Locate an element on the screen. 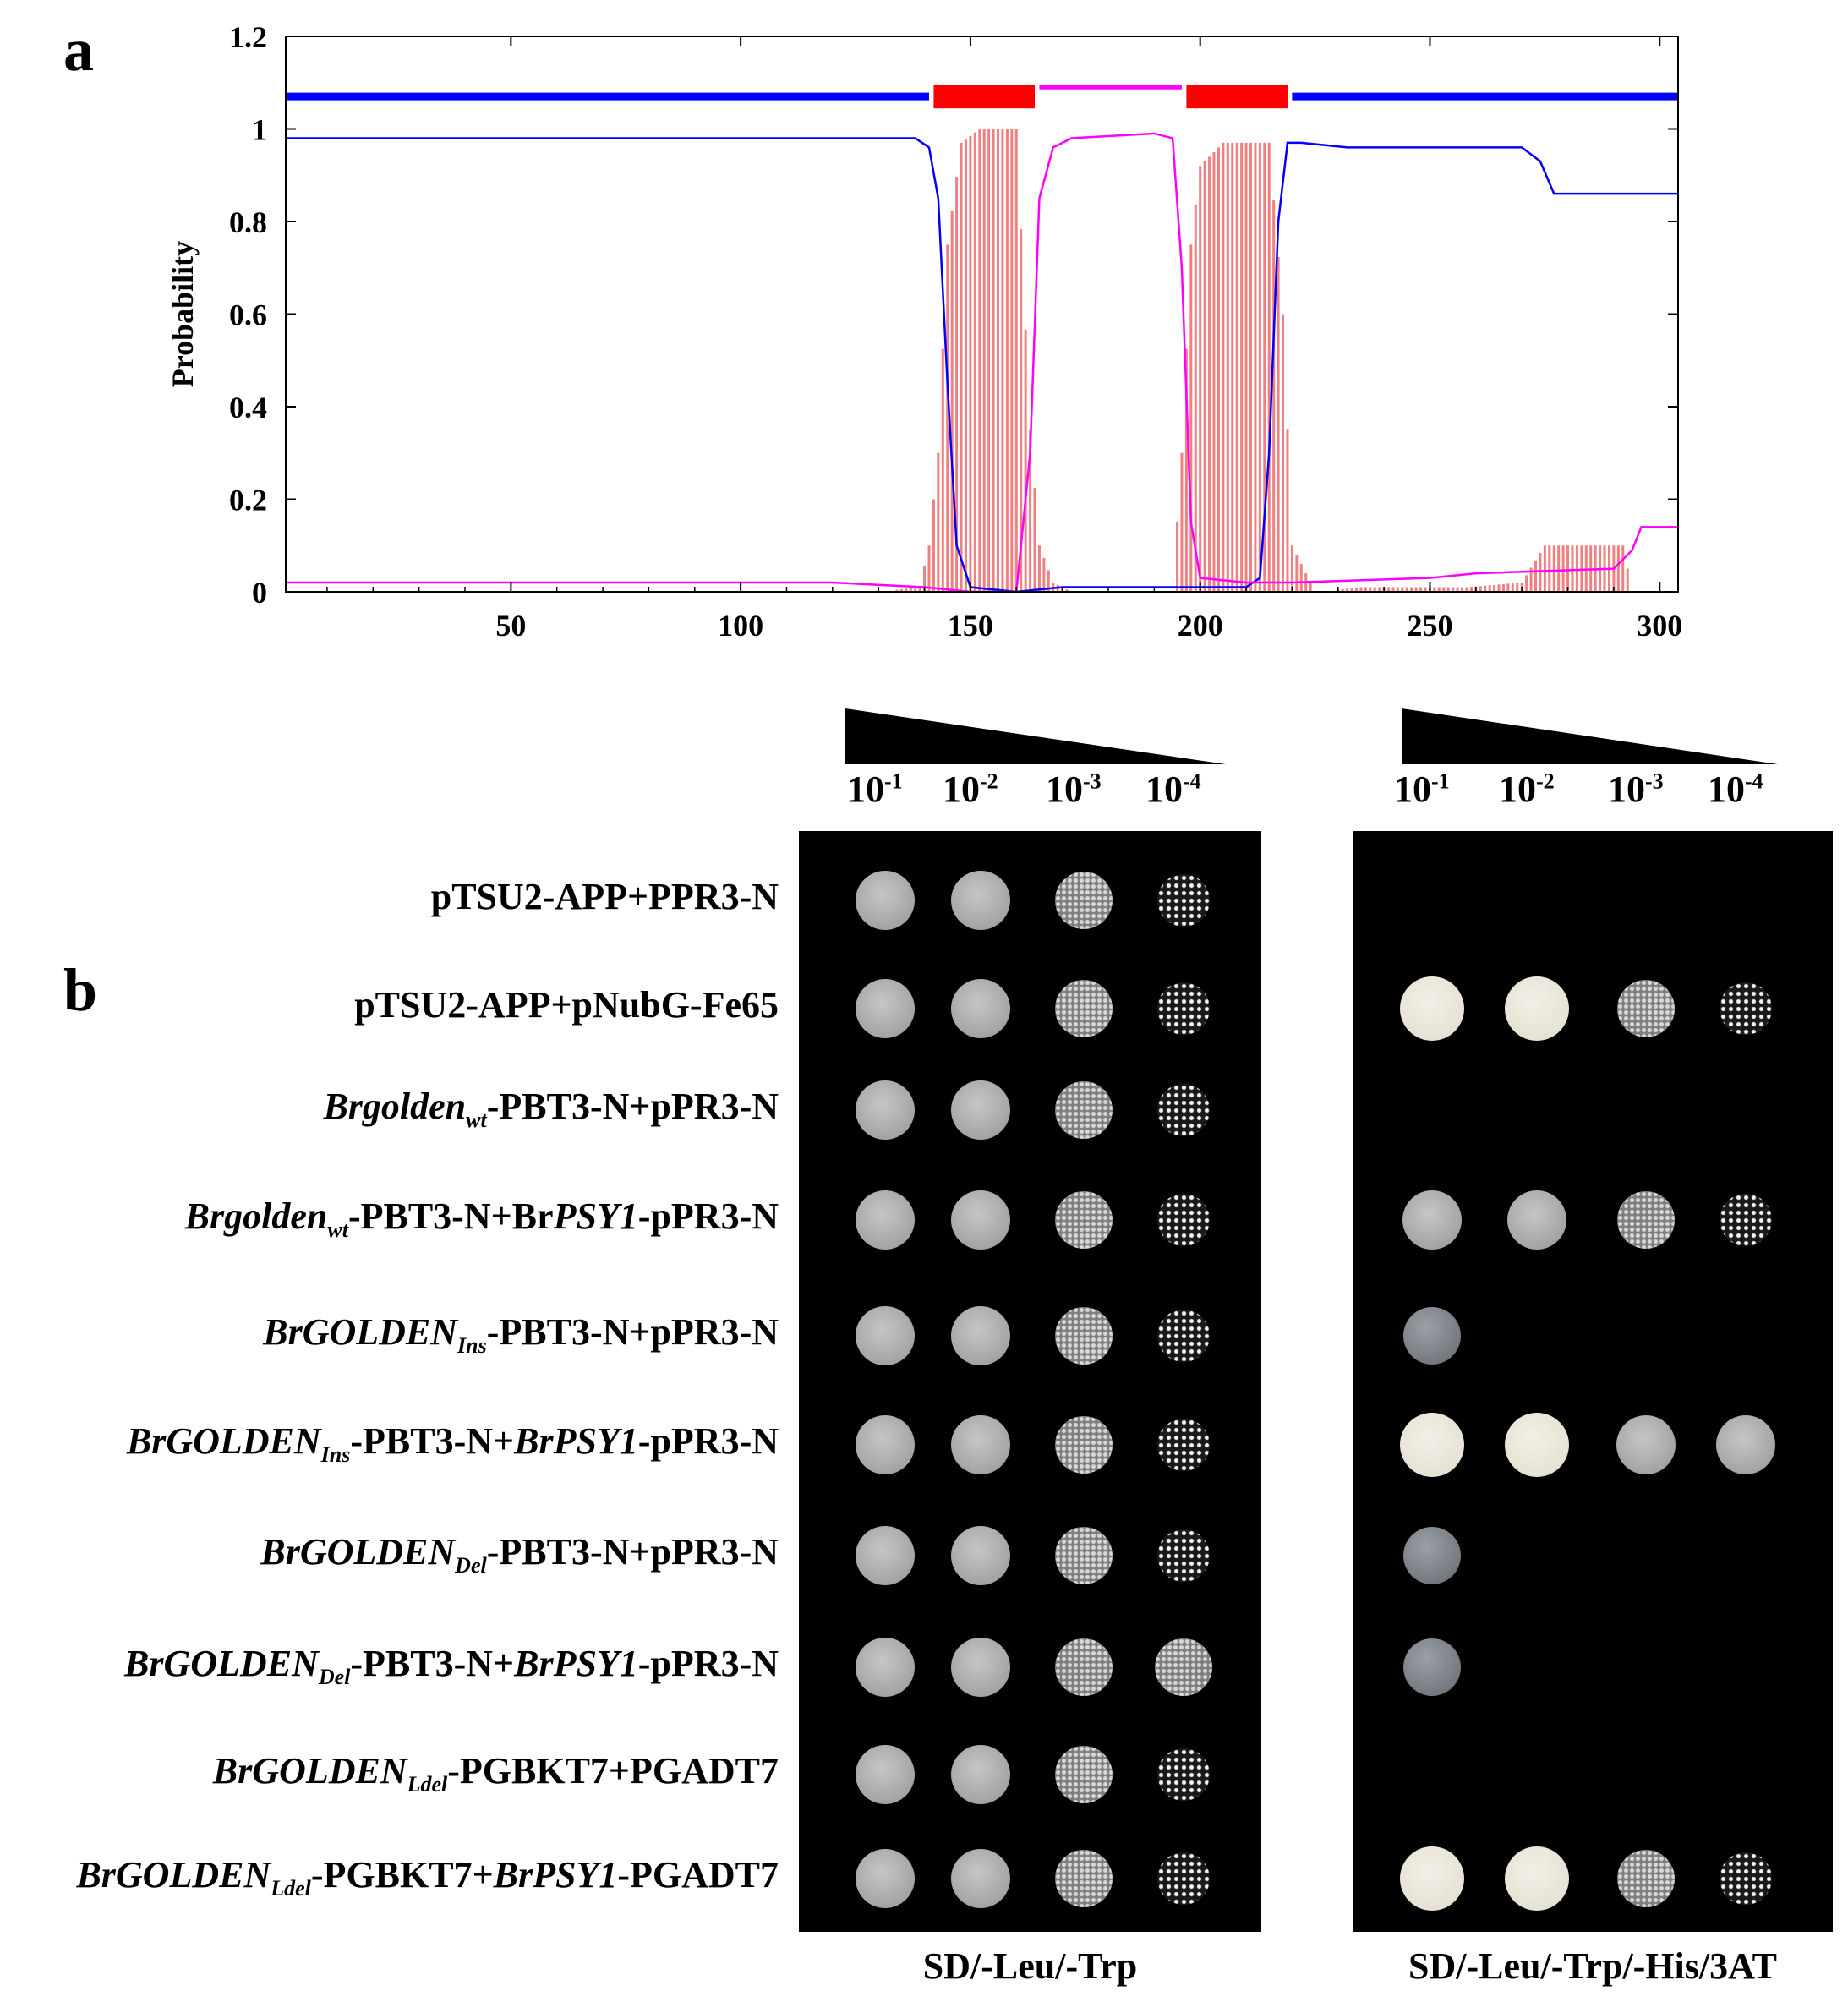  panel-a-letter: a is located at coordinates (78, 50).